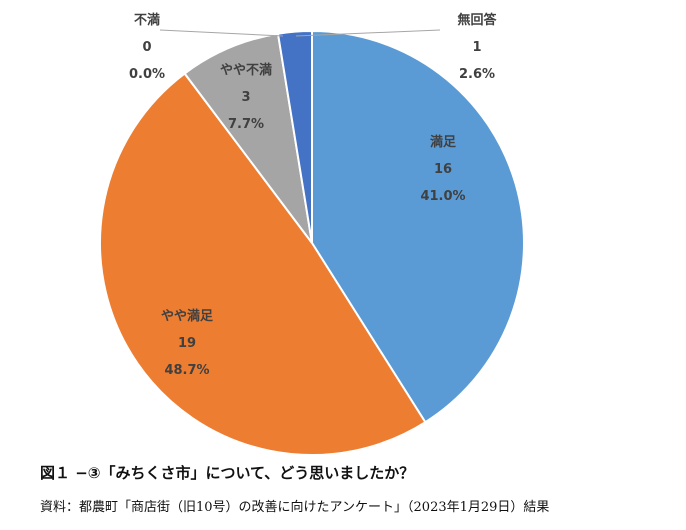  I want to click on slice-label-value-yaya_manzoku: 19, so click(187, 343).